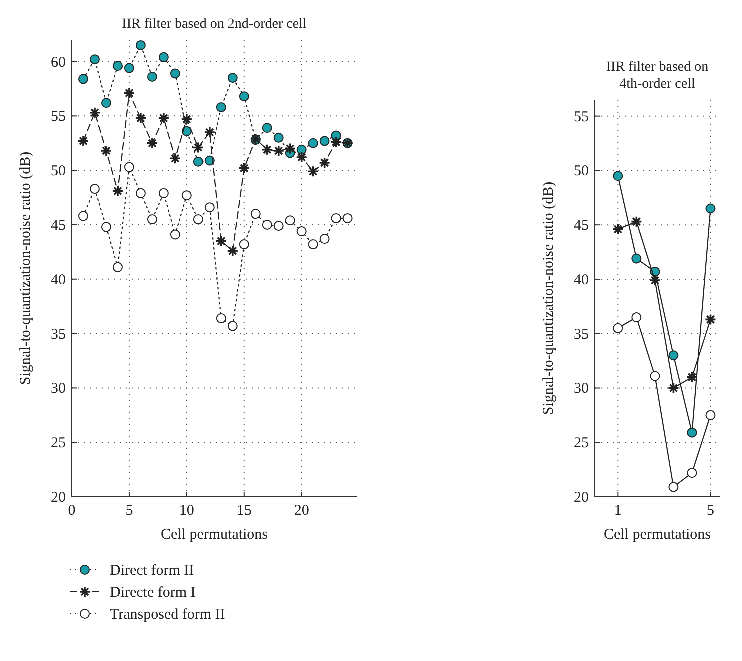 The width and height of the screenshot is (742, 661). Describe the element at coordinates (214, 535) in the screenshot. I see `x-axis-title: Cell permutations` at that location.